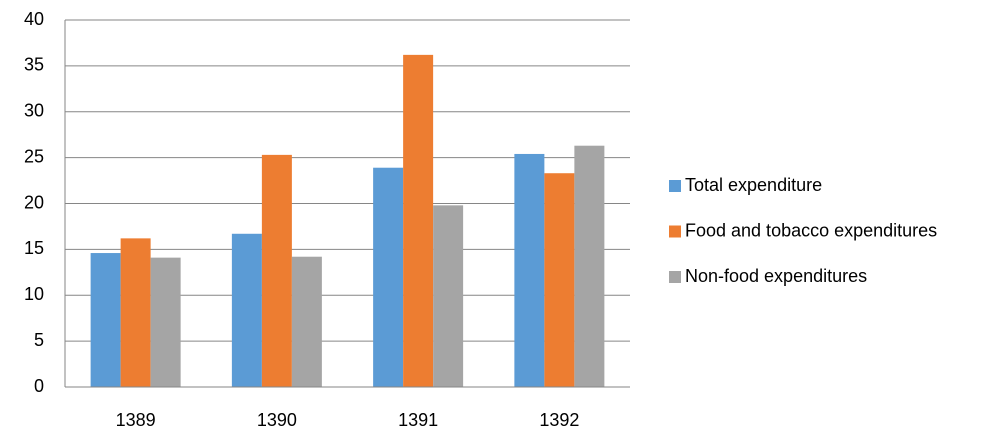 The image size is (1001, 443). I want to click on legend-label: Food and tobacco expenditures, so click(811, 230).